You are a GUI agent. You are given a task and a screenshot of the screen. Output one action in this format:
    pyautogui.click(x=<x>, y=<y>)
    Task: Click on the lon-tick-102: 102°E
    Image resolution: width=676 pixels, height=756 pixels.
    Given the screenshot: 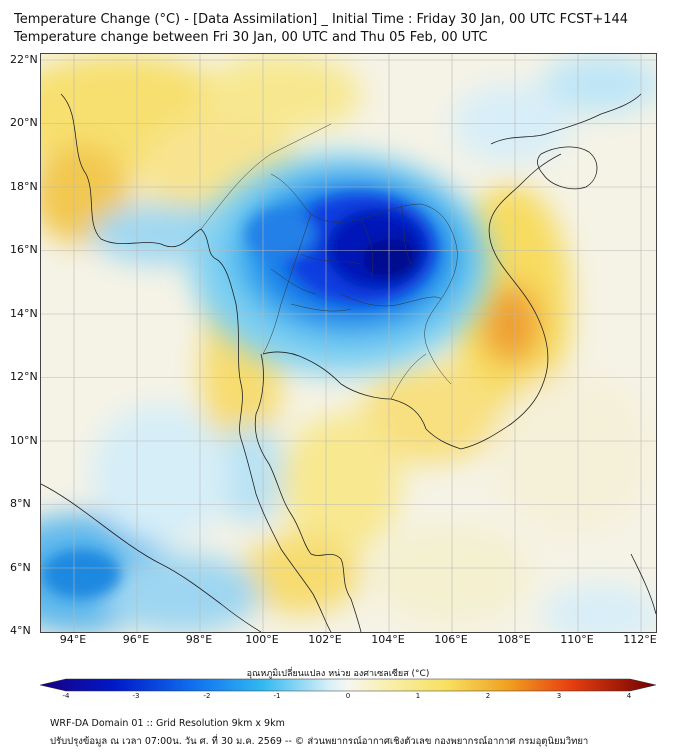 What is the action you would take?
    pyautogui.click(x=325, y=639)
    